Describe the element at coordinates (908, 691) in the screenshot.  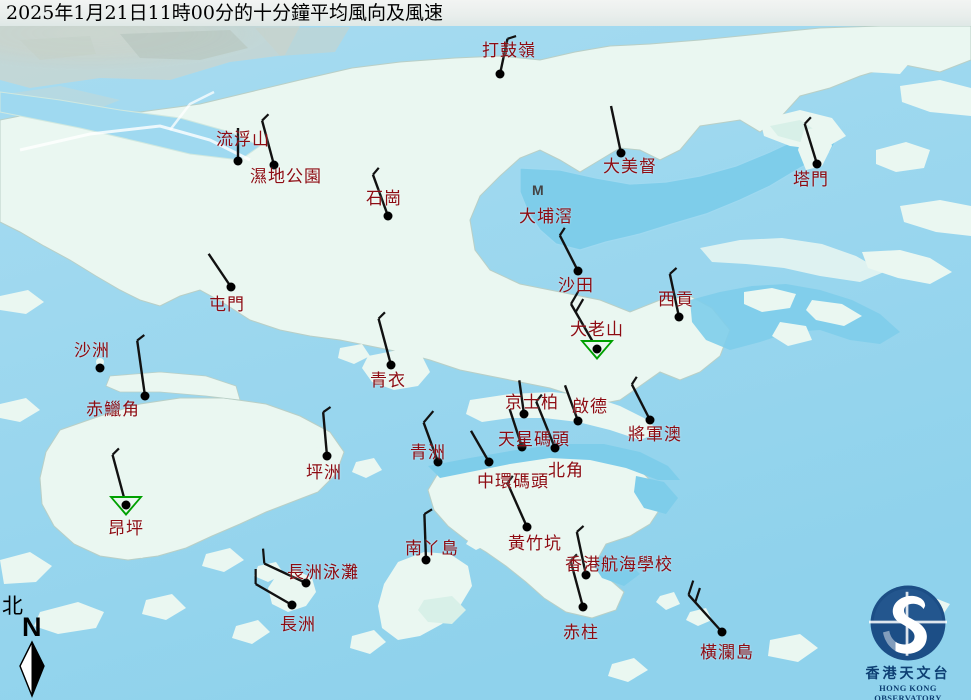
I see `hko-logo-en: HONG KONG OBSERVATORY` at that location.